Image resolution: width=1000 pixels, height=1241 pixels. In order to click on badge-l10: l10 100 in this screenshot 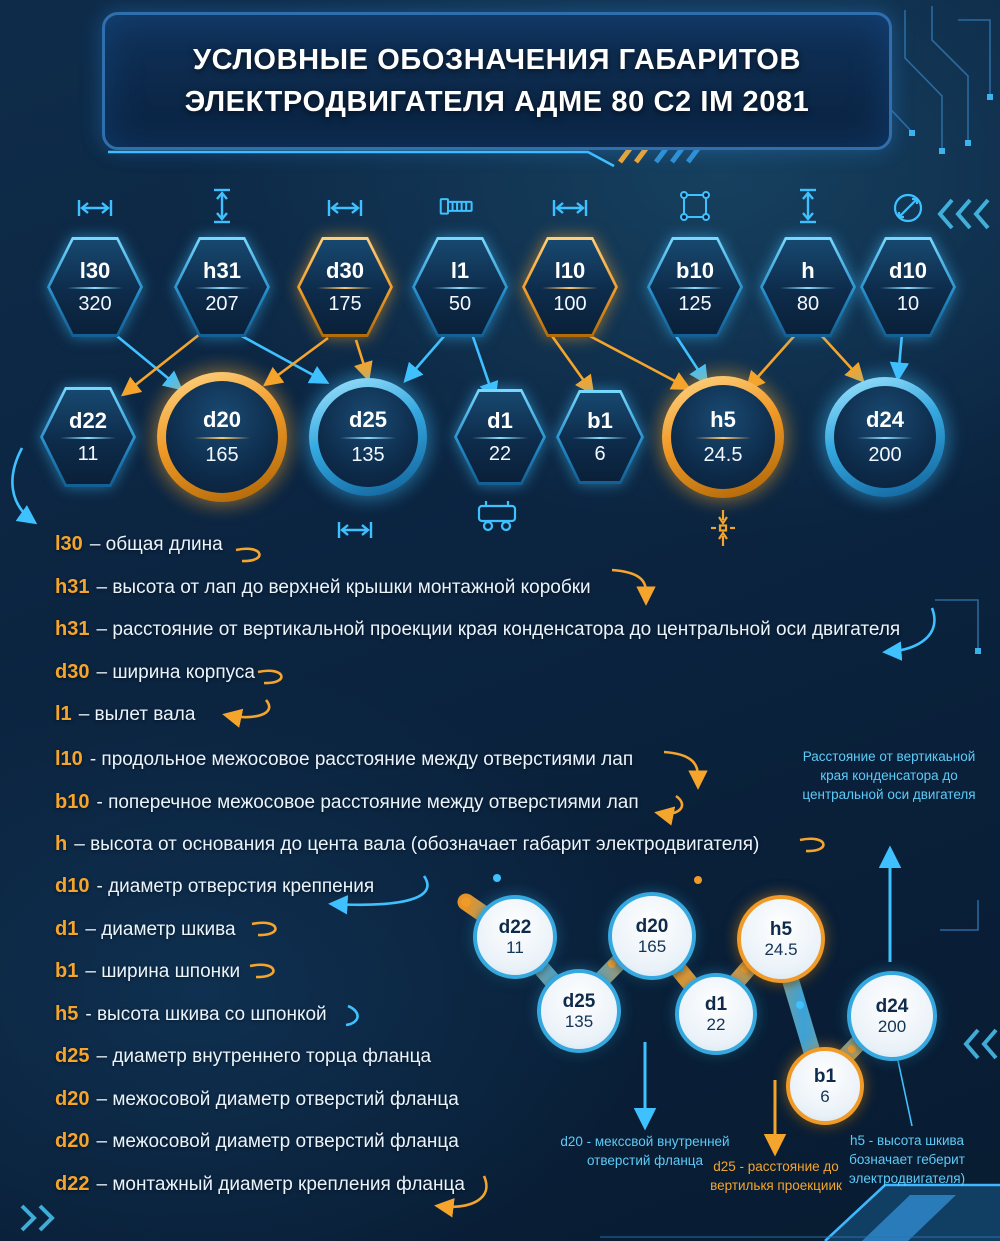, I will do `click(570, 287)`.